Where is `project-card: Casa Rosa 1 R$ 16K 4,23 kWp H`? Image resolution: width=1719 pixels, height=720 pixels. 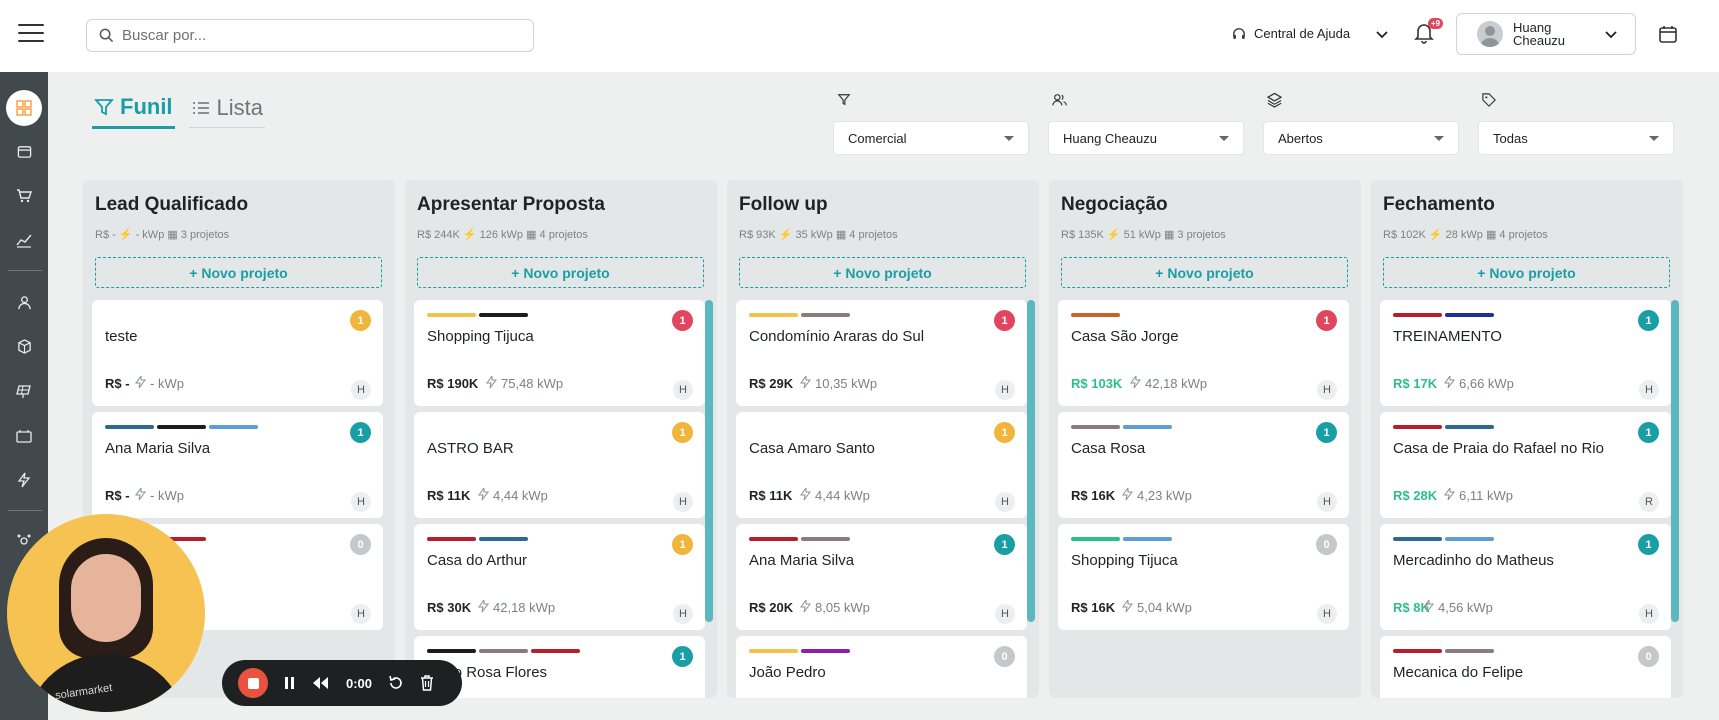 project-card: Casa Rosa 1 R$ 16K 4,23 kWp H is located at coordinates (1203, 465).